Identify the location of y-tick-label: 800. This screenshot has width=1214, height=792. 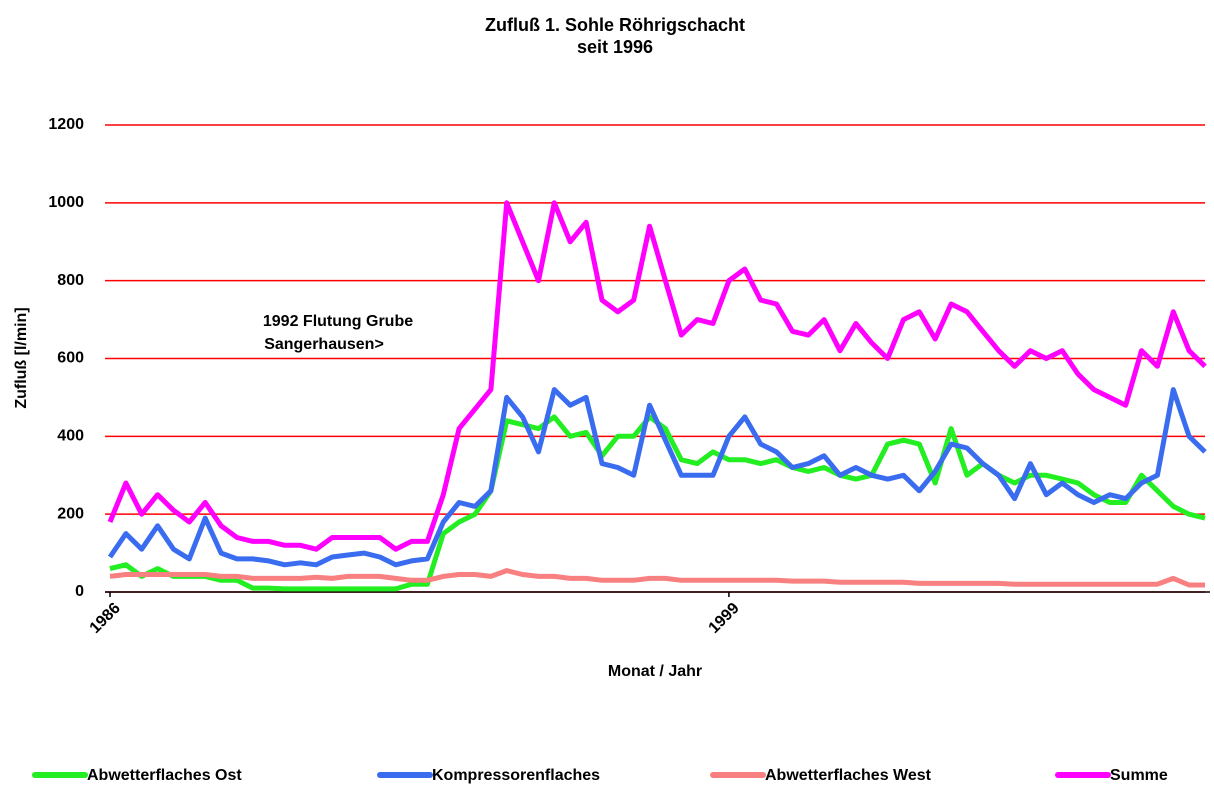
(70, 280).